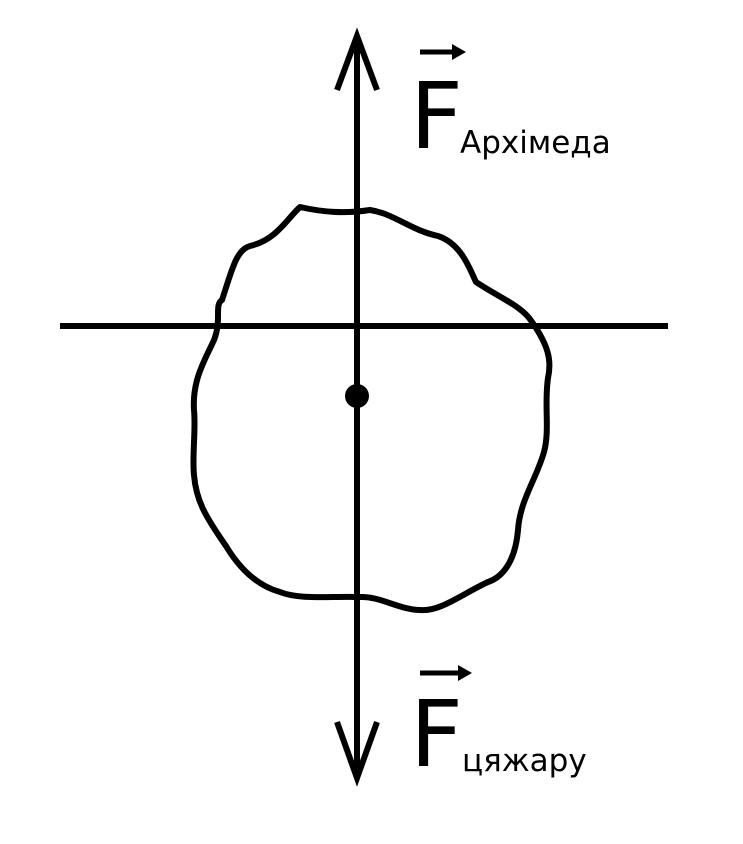 The width and height of the screenshot is (743, 844). Describe the element at coordinates (357, 396) in the screenshot. I see `center-of-mass-point` at that location.